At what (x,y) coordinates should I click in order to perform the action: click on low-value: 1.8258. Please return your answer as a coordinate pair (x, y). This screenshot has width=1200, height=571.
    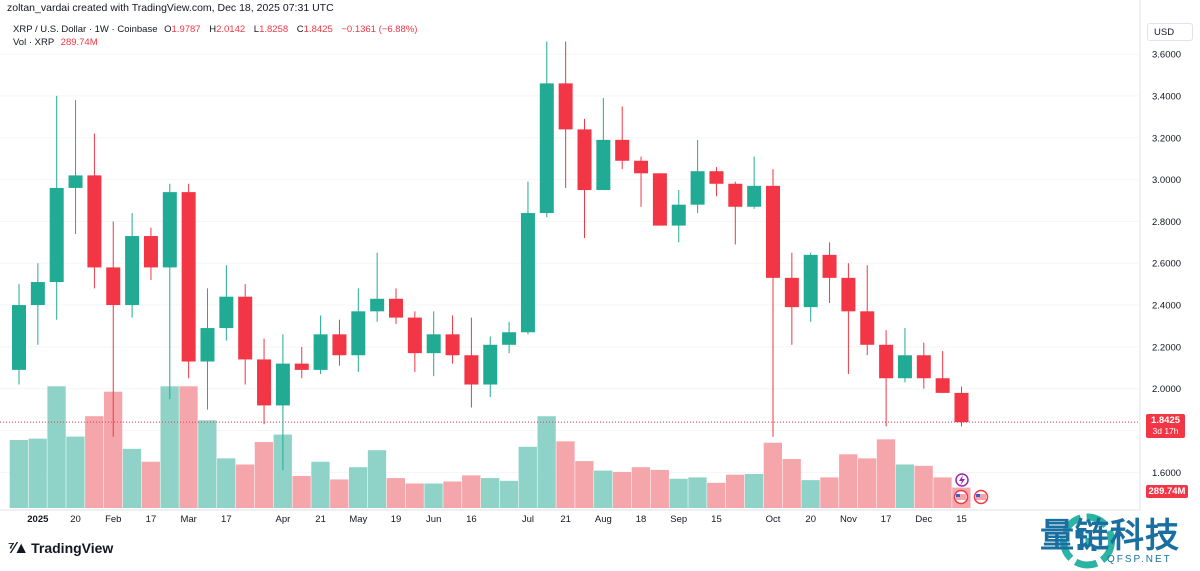
    Looking at the image, I should click on (274, 29).